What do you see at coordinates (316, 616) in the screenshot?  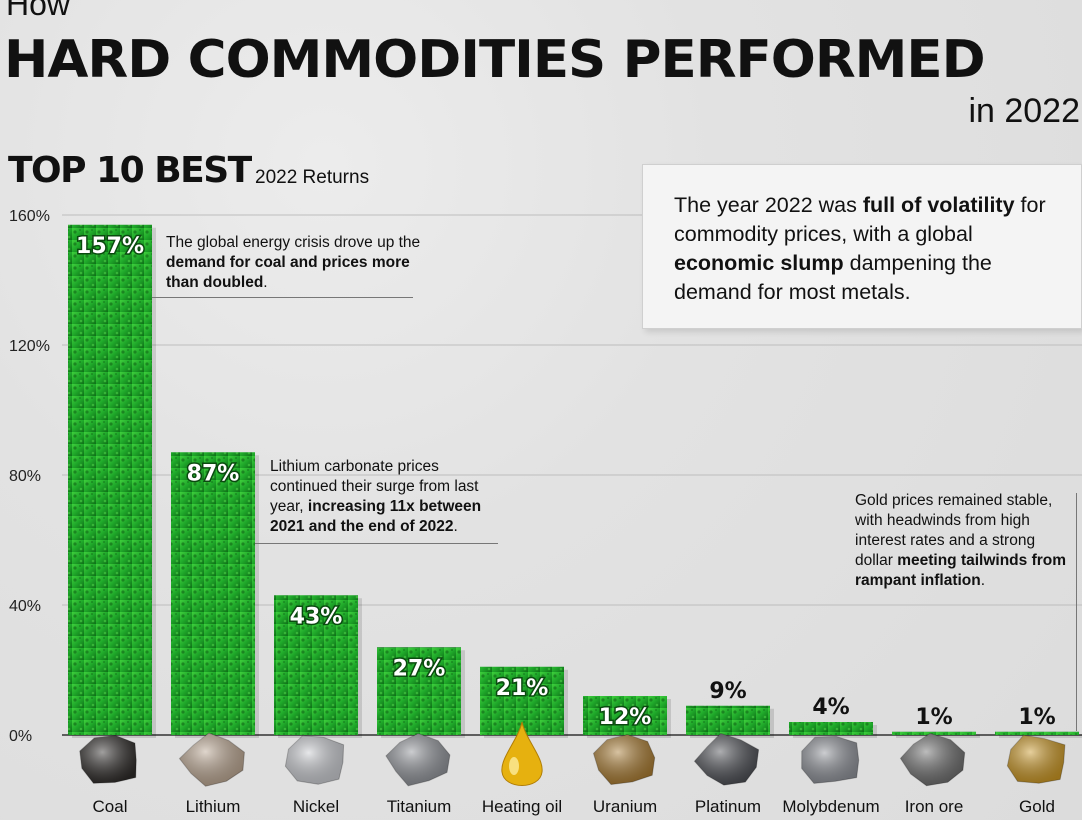 I see `value-label: 43%` at bounding box center [316, 616].